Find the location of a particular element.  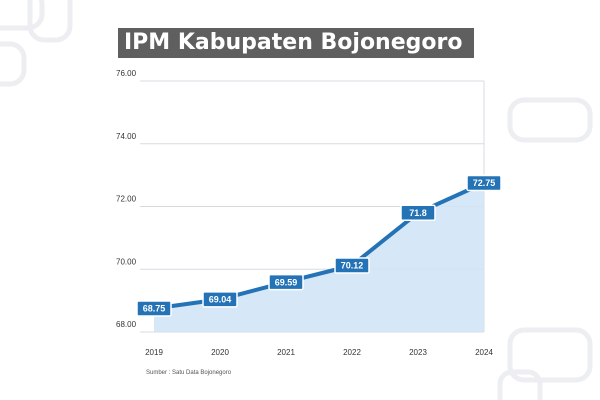

data-label-text: 69.04 is located at coordinates (220, 300).